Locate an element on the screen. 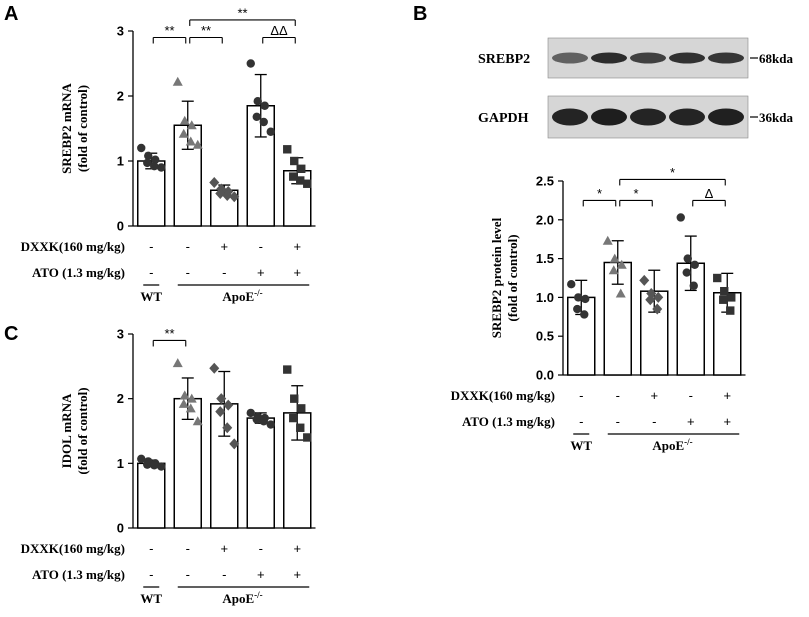 This screenshot has height=617, width=809. treatment-label: DXXK(160 mg/kg) is located at coordinates (73, 548).